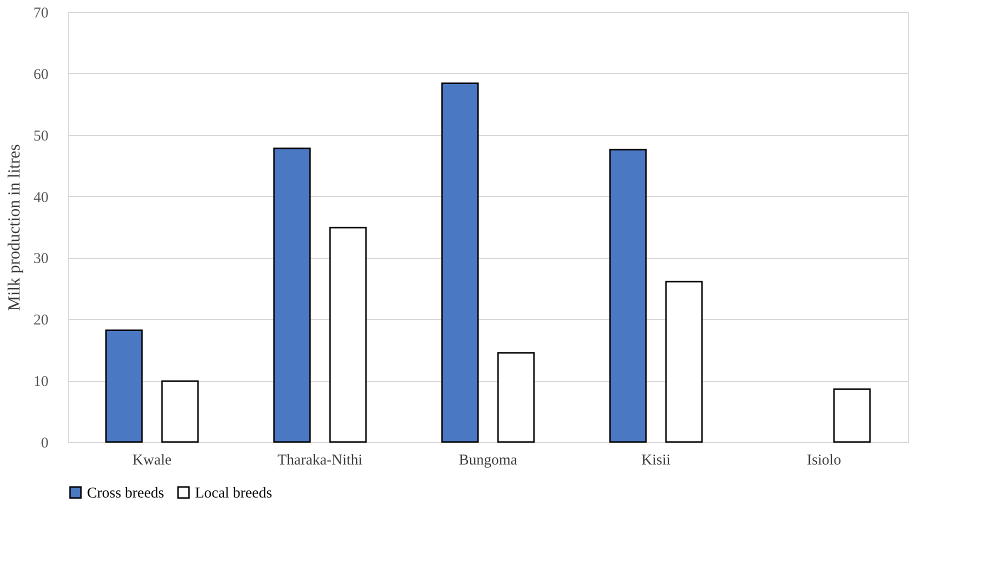 The width and height of the screenshot is (998, 584). Describe the element at coordinates (44, 444) in the screenshot. I see `y-tick-label: 0` at that location.